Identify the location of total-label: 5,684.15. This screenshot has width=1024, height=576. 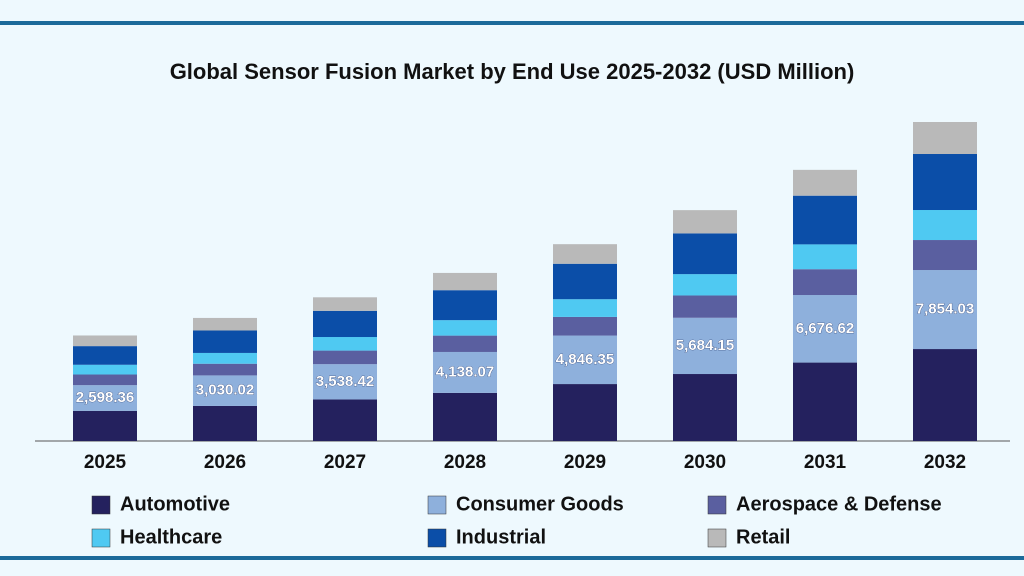
(705, 345).